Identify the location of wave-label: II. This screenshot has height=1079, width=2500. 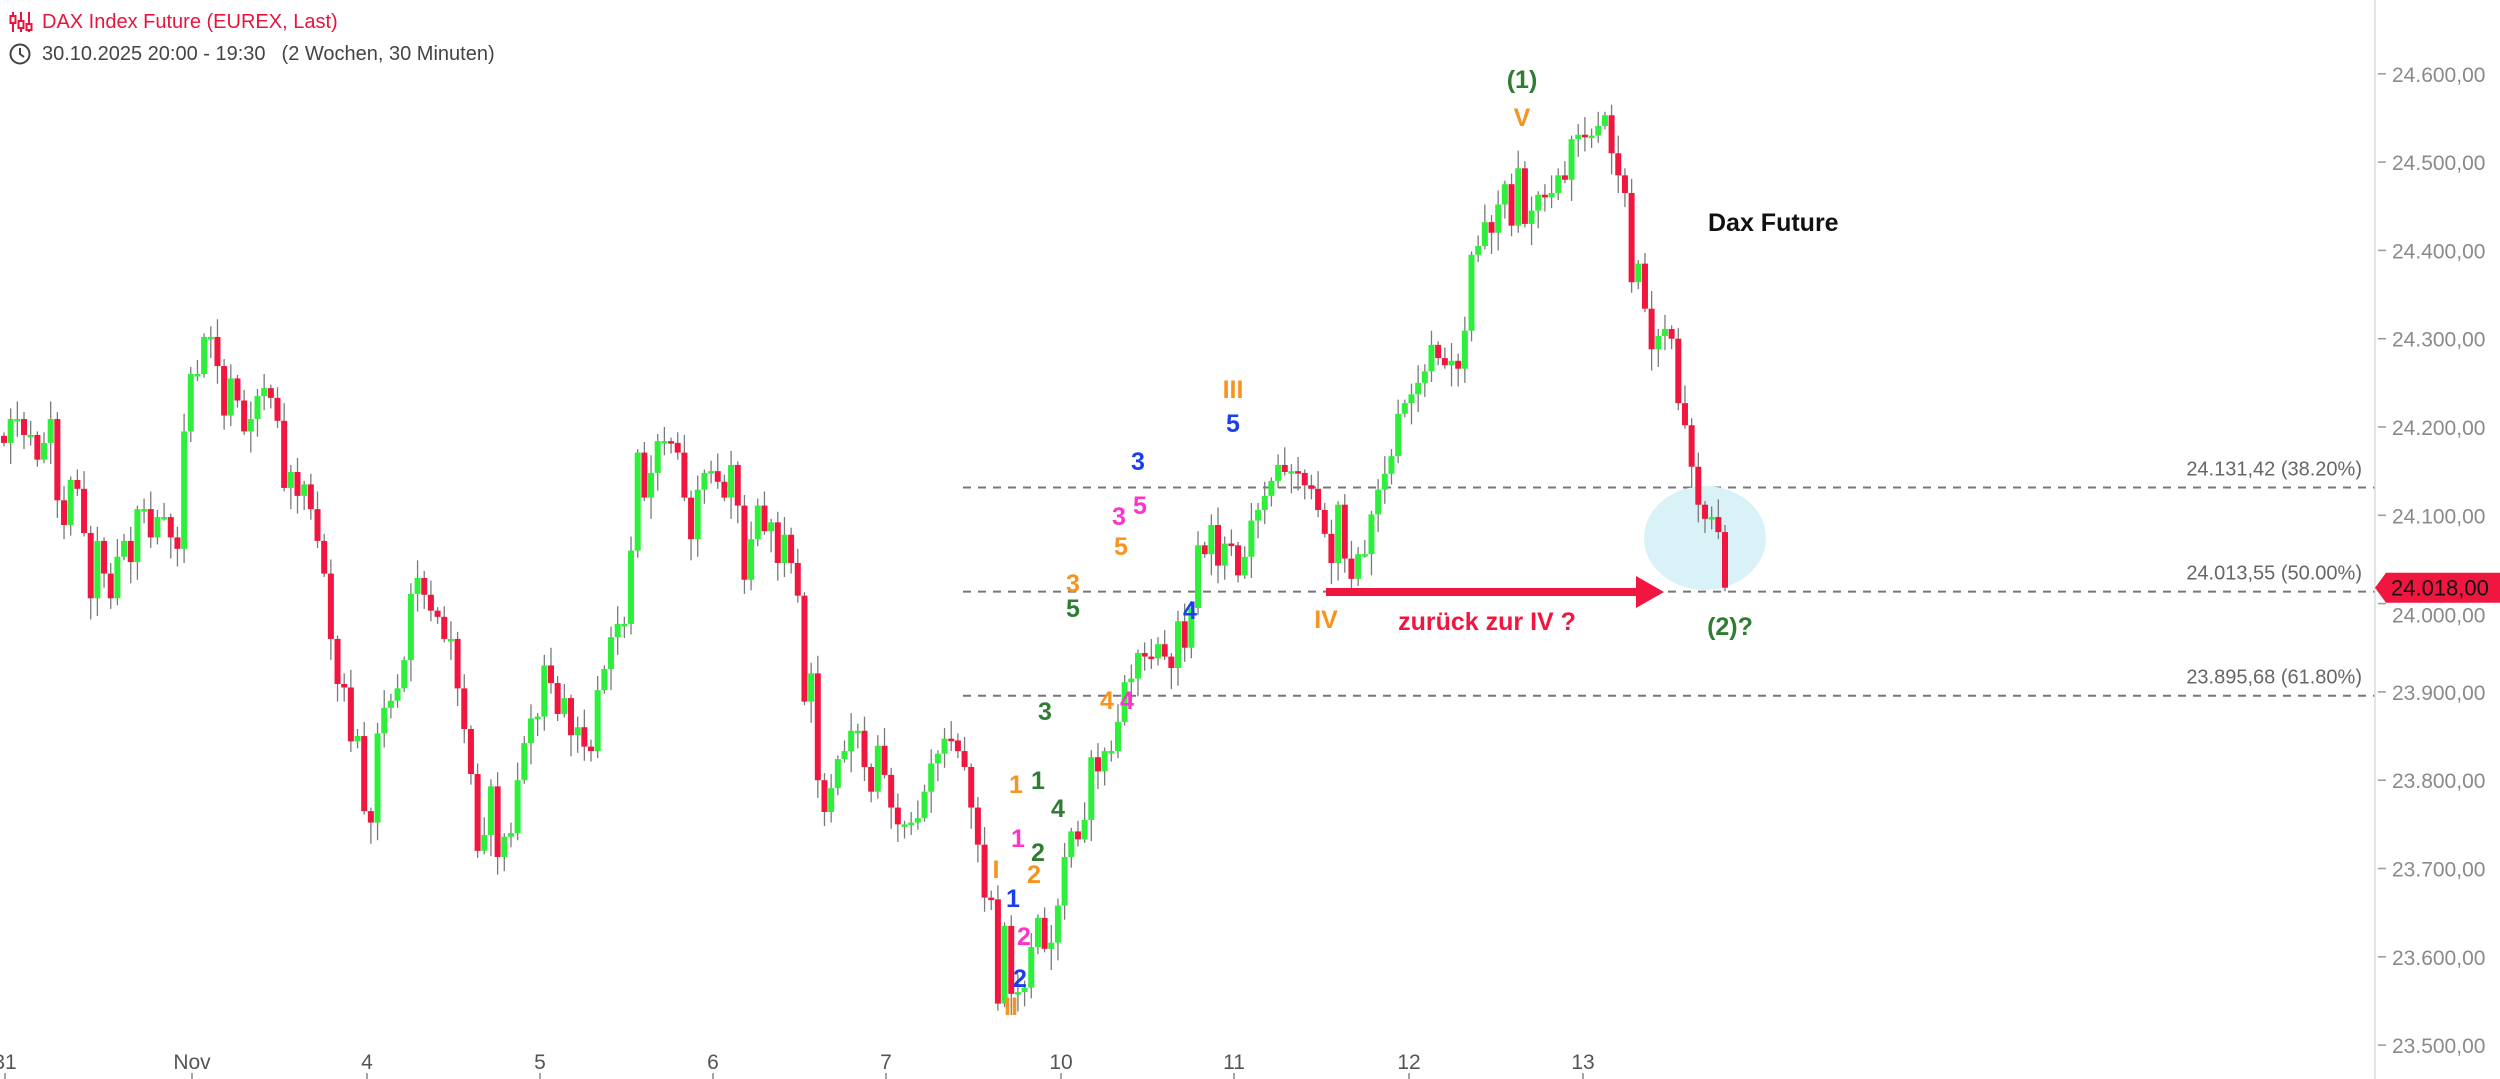
(1011, 1007).